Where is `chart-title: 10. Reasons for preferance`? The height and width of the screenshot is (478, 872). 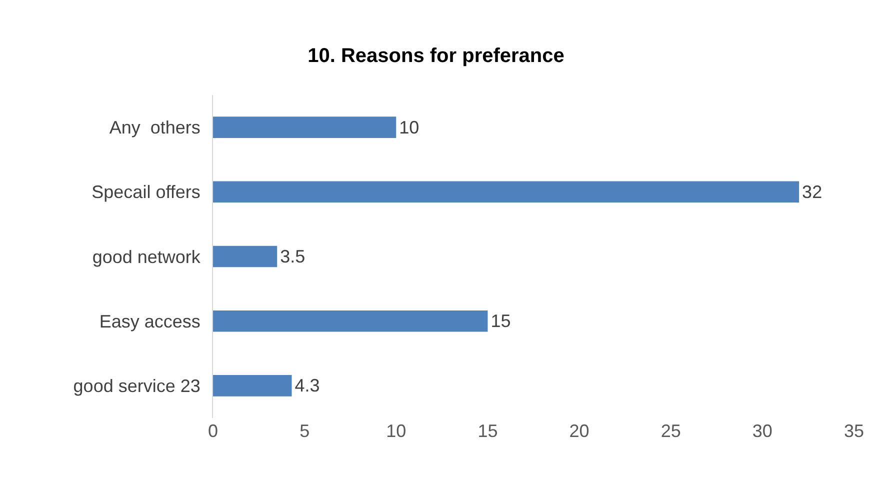
chart-title: 10. Reasons for preferance is located at coordinates (436, 55).